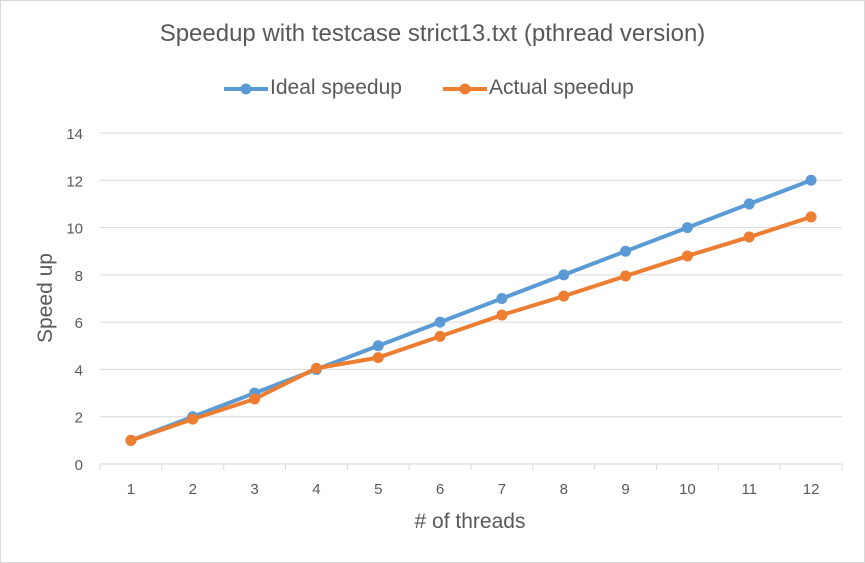 This screenshot has height=563, width=865. I want to click on x-tick-label: 2, so click(193, 489).